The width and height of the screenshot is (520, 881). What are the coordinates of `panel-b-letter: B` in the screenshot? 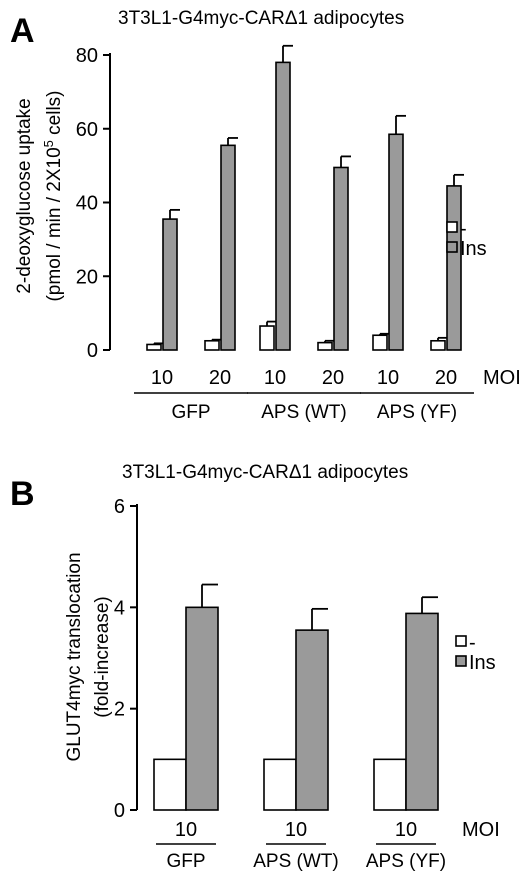 It's located at (22, 494).